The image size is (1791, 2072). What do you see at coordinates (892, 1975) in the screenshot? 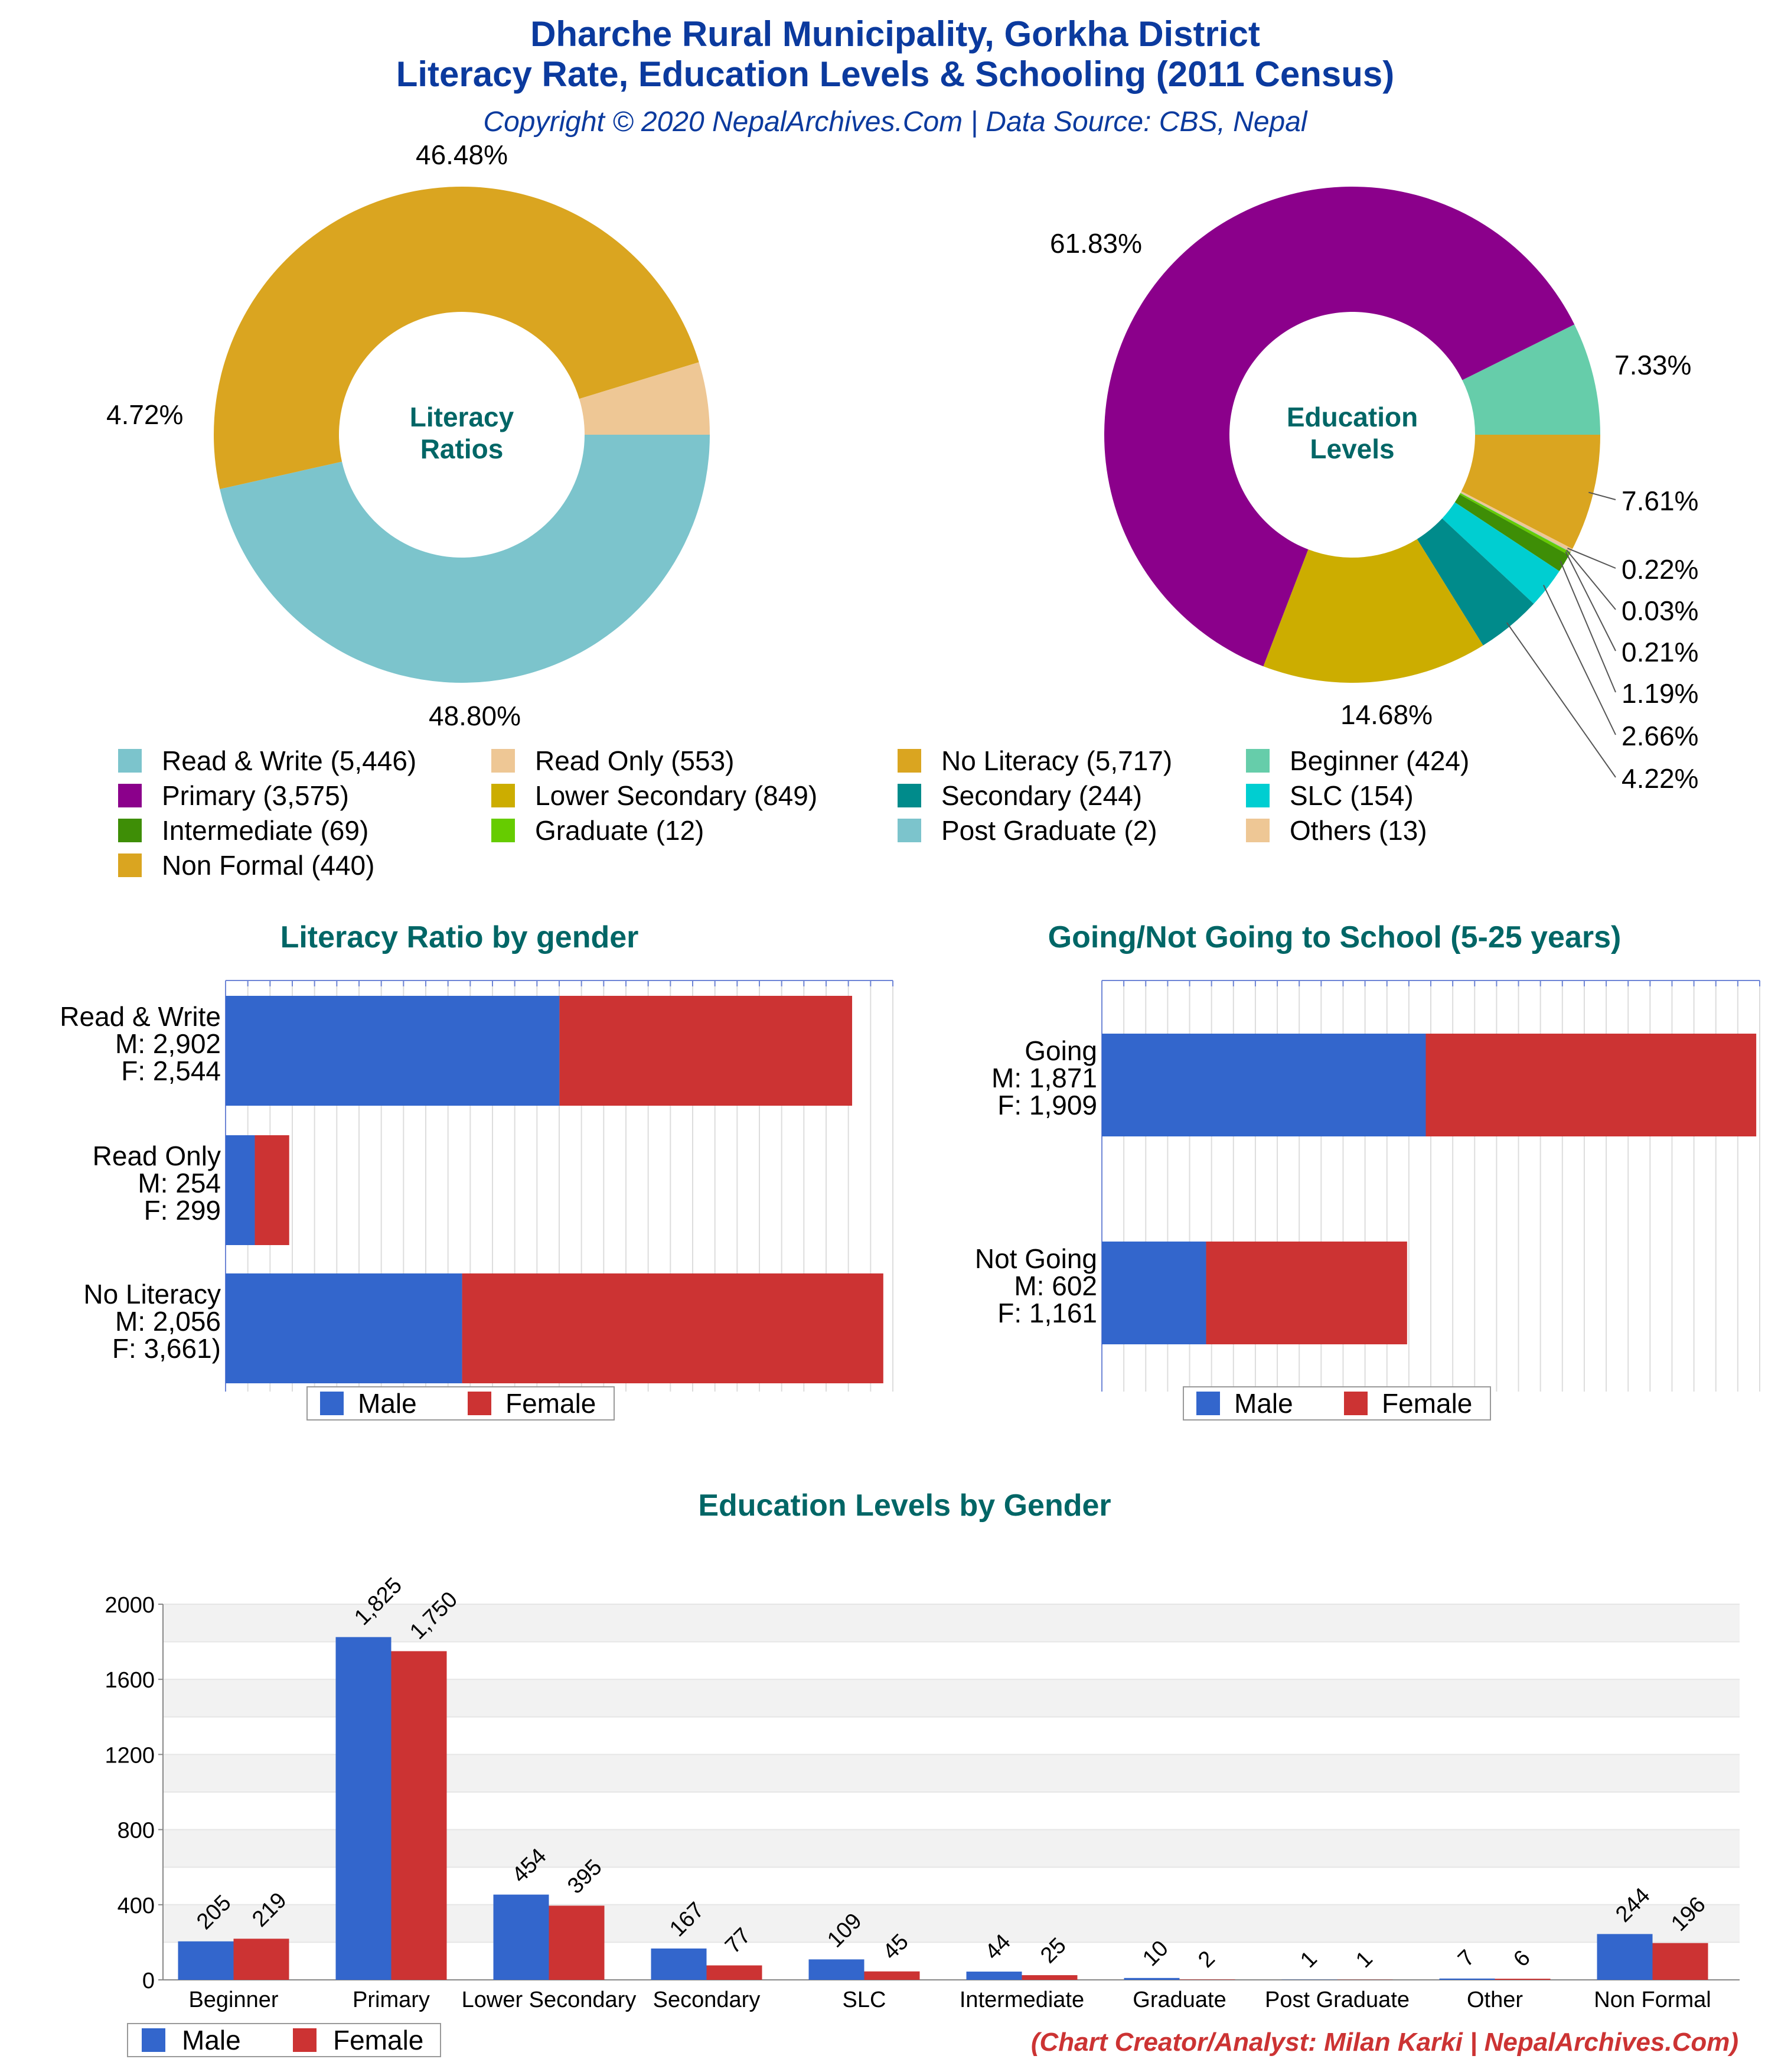
I see `bar-female-slc` at bounding box center [892, 1975].